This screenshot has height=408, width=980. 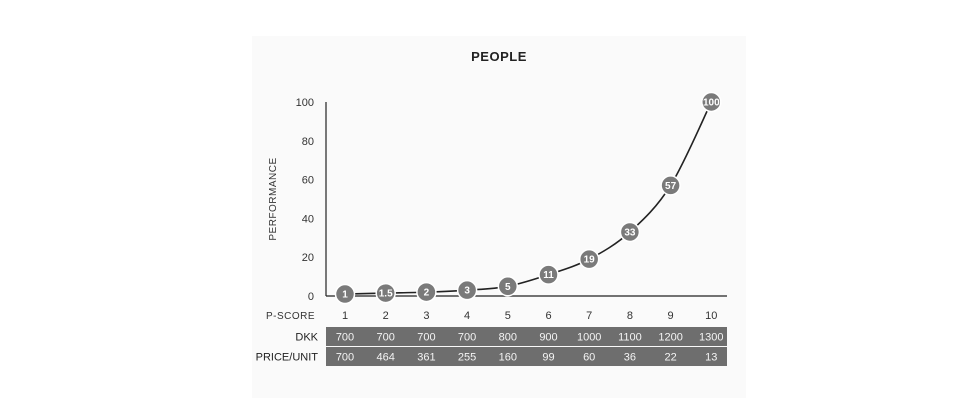 I want to click on y-tick-label: 100, so click(x=305, y=103).